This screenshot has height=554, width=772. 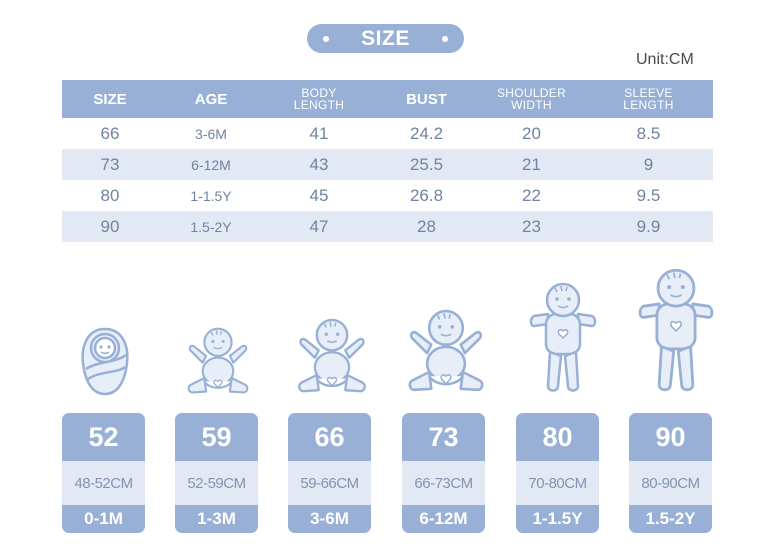 What do you see at coordinates (329, 483) in the screenshot?
I see `card-height-range: 59-66CM` at bounding box center [329, 483].